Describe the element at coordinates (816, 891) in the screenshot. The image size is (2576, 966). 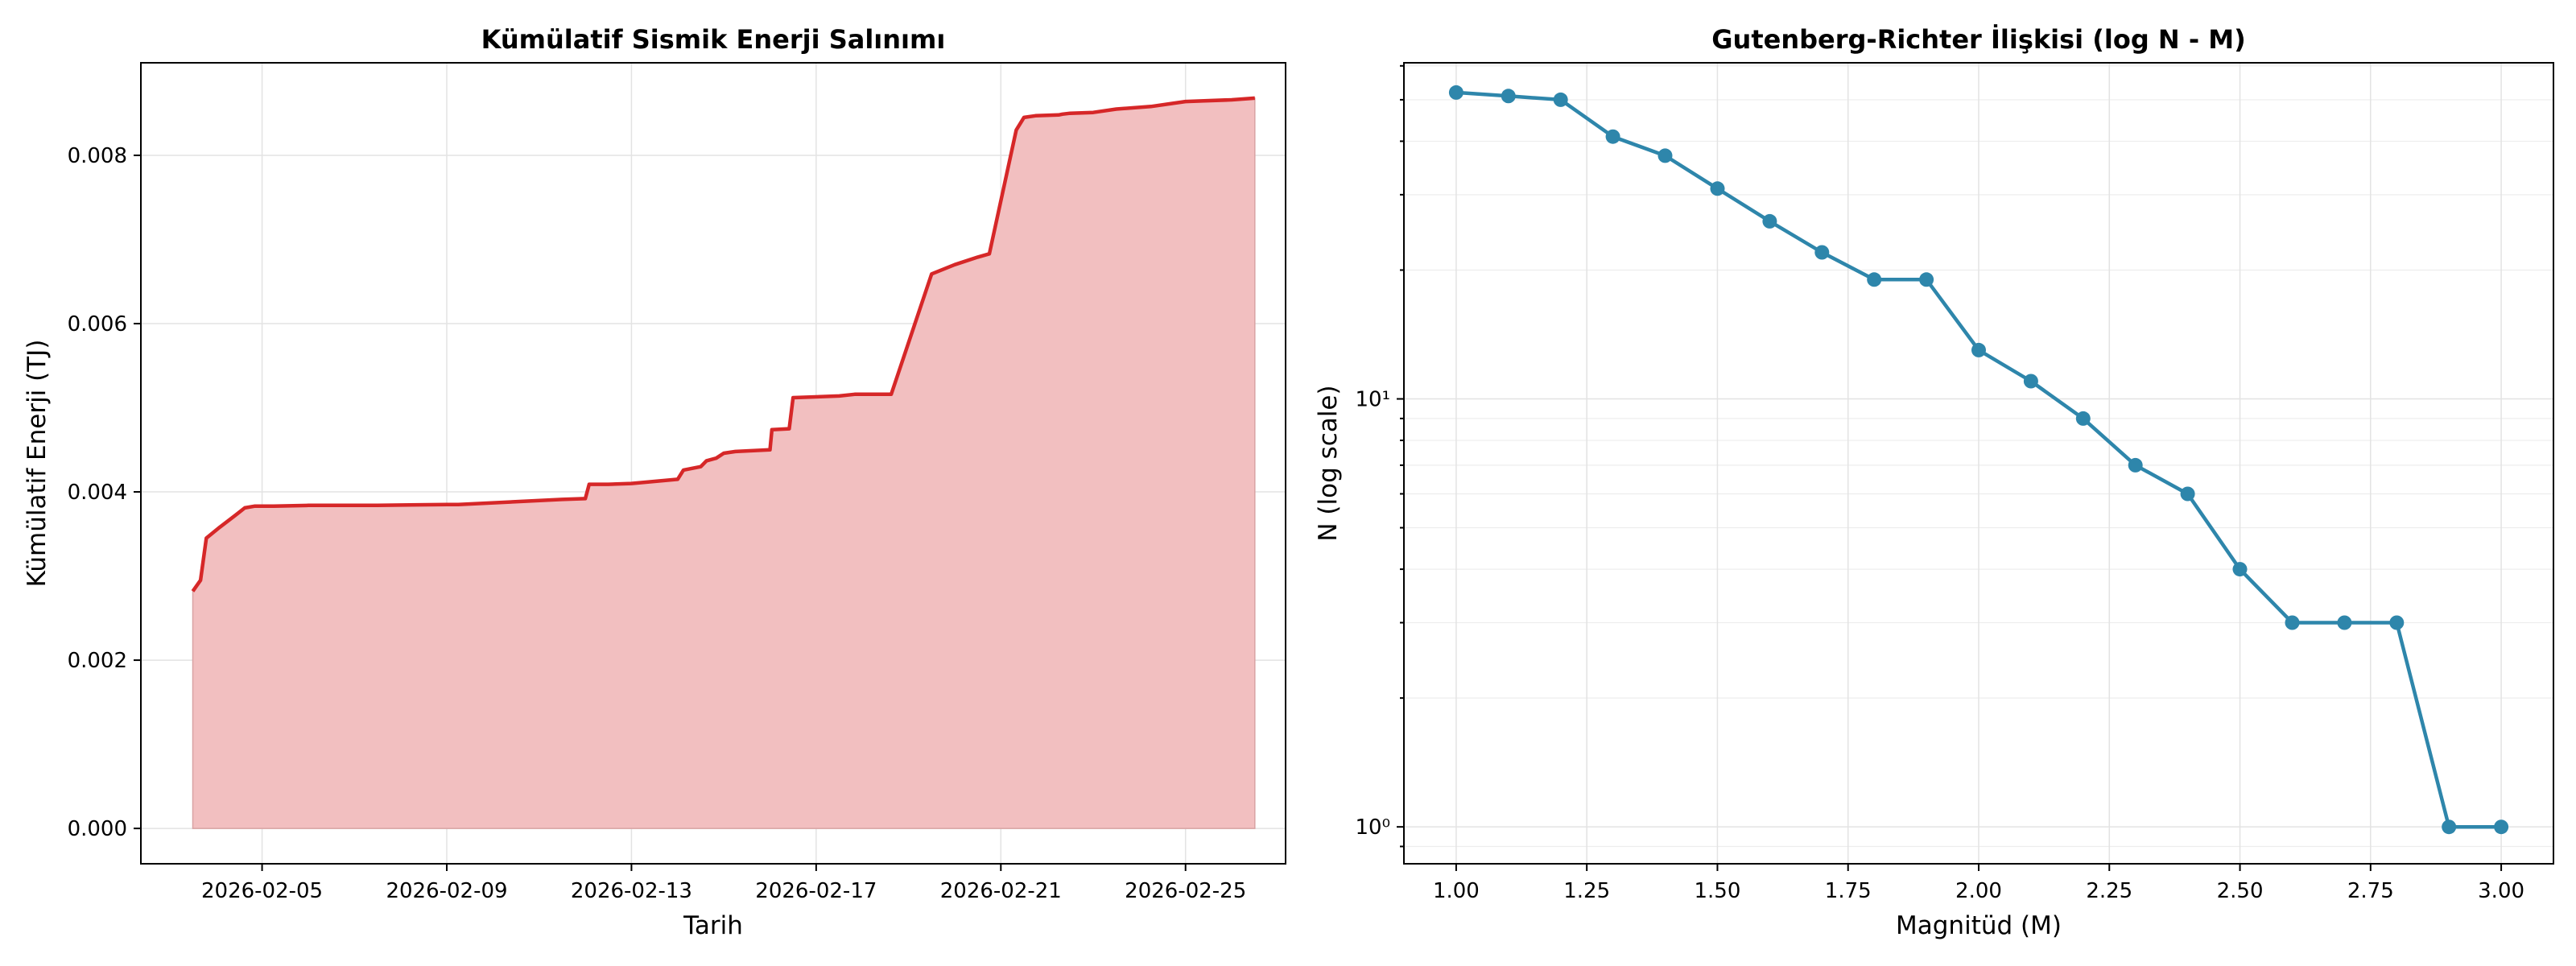
I see `energy-x-tick-label: 2026-02-17` at that location.